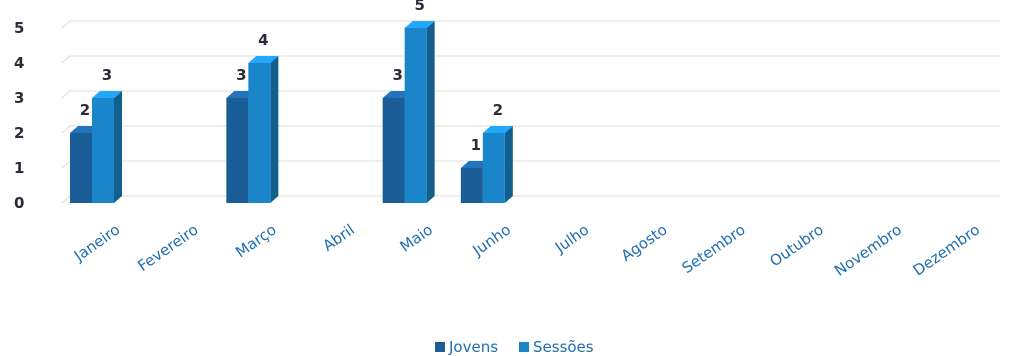 The height and width of the screenshot is (356, 1011). I want to click on x-tick-label: Agosto, so click(644, 243).